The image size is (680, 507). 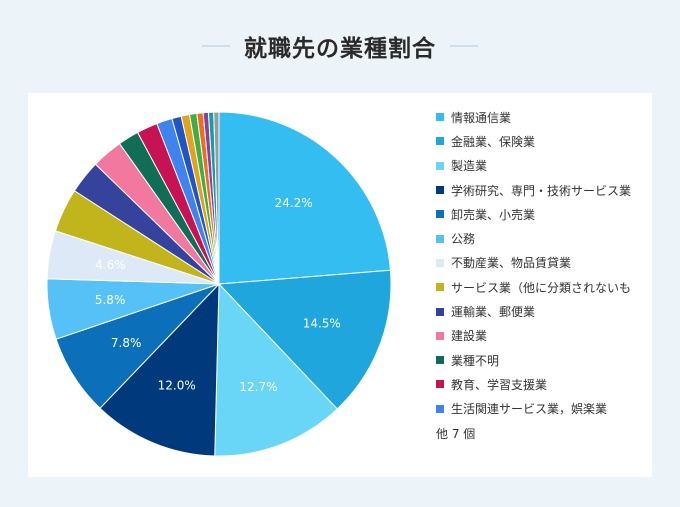 I want to click on legend-label: 学術研究、専門・技術サービス業, so click(x=541, y=190).